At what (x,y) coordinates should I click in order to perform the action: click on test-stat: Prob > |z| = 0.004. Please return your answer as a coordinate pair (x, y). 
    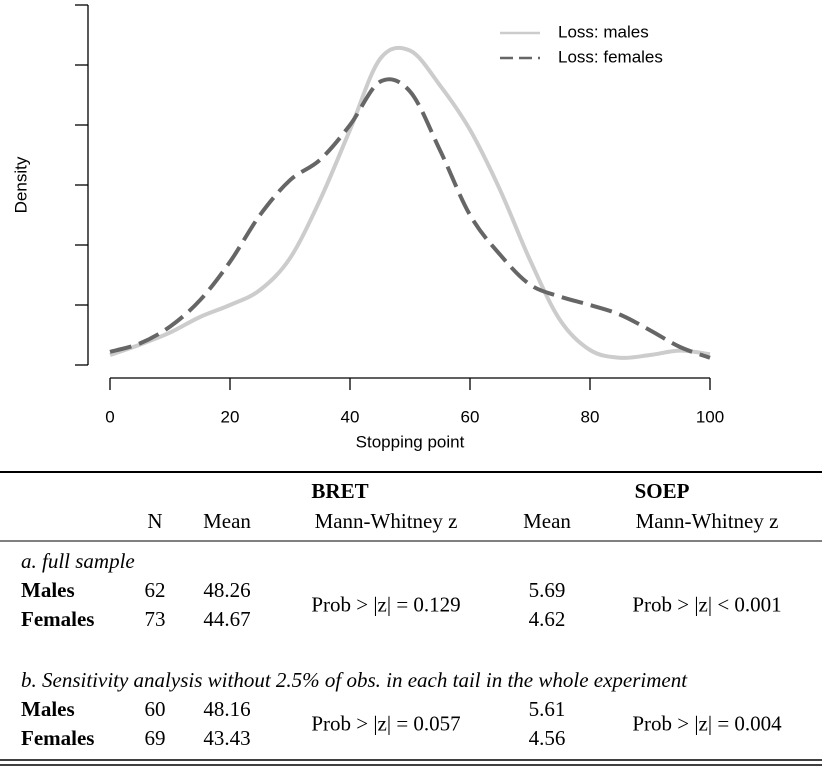
    Looking at the image, I should click on (707, 723).